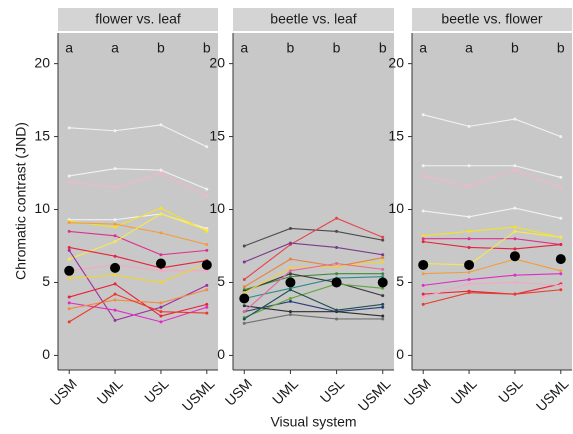 The image size is (573, 434). Describe the element at coordinates (552, 394) in the screenshot. I see `x-tick-label: USML` at that location.